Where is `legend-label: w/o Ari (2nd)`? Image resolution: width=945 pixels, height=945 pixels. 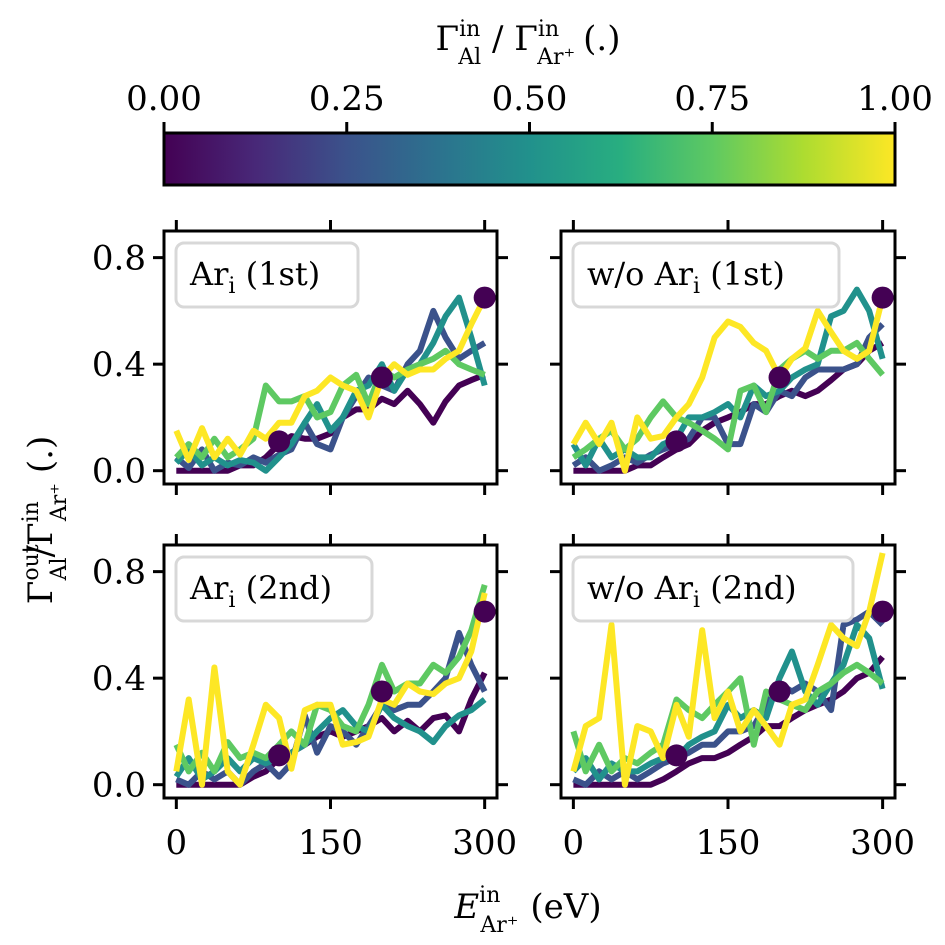
legend-label: w/o Ari (2nd) is located at coordinates (692, 591).